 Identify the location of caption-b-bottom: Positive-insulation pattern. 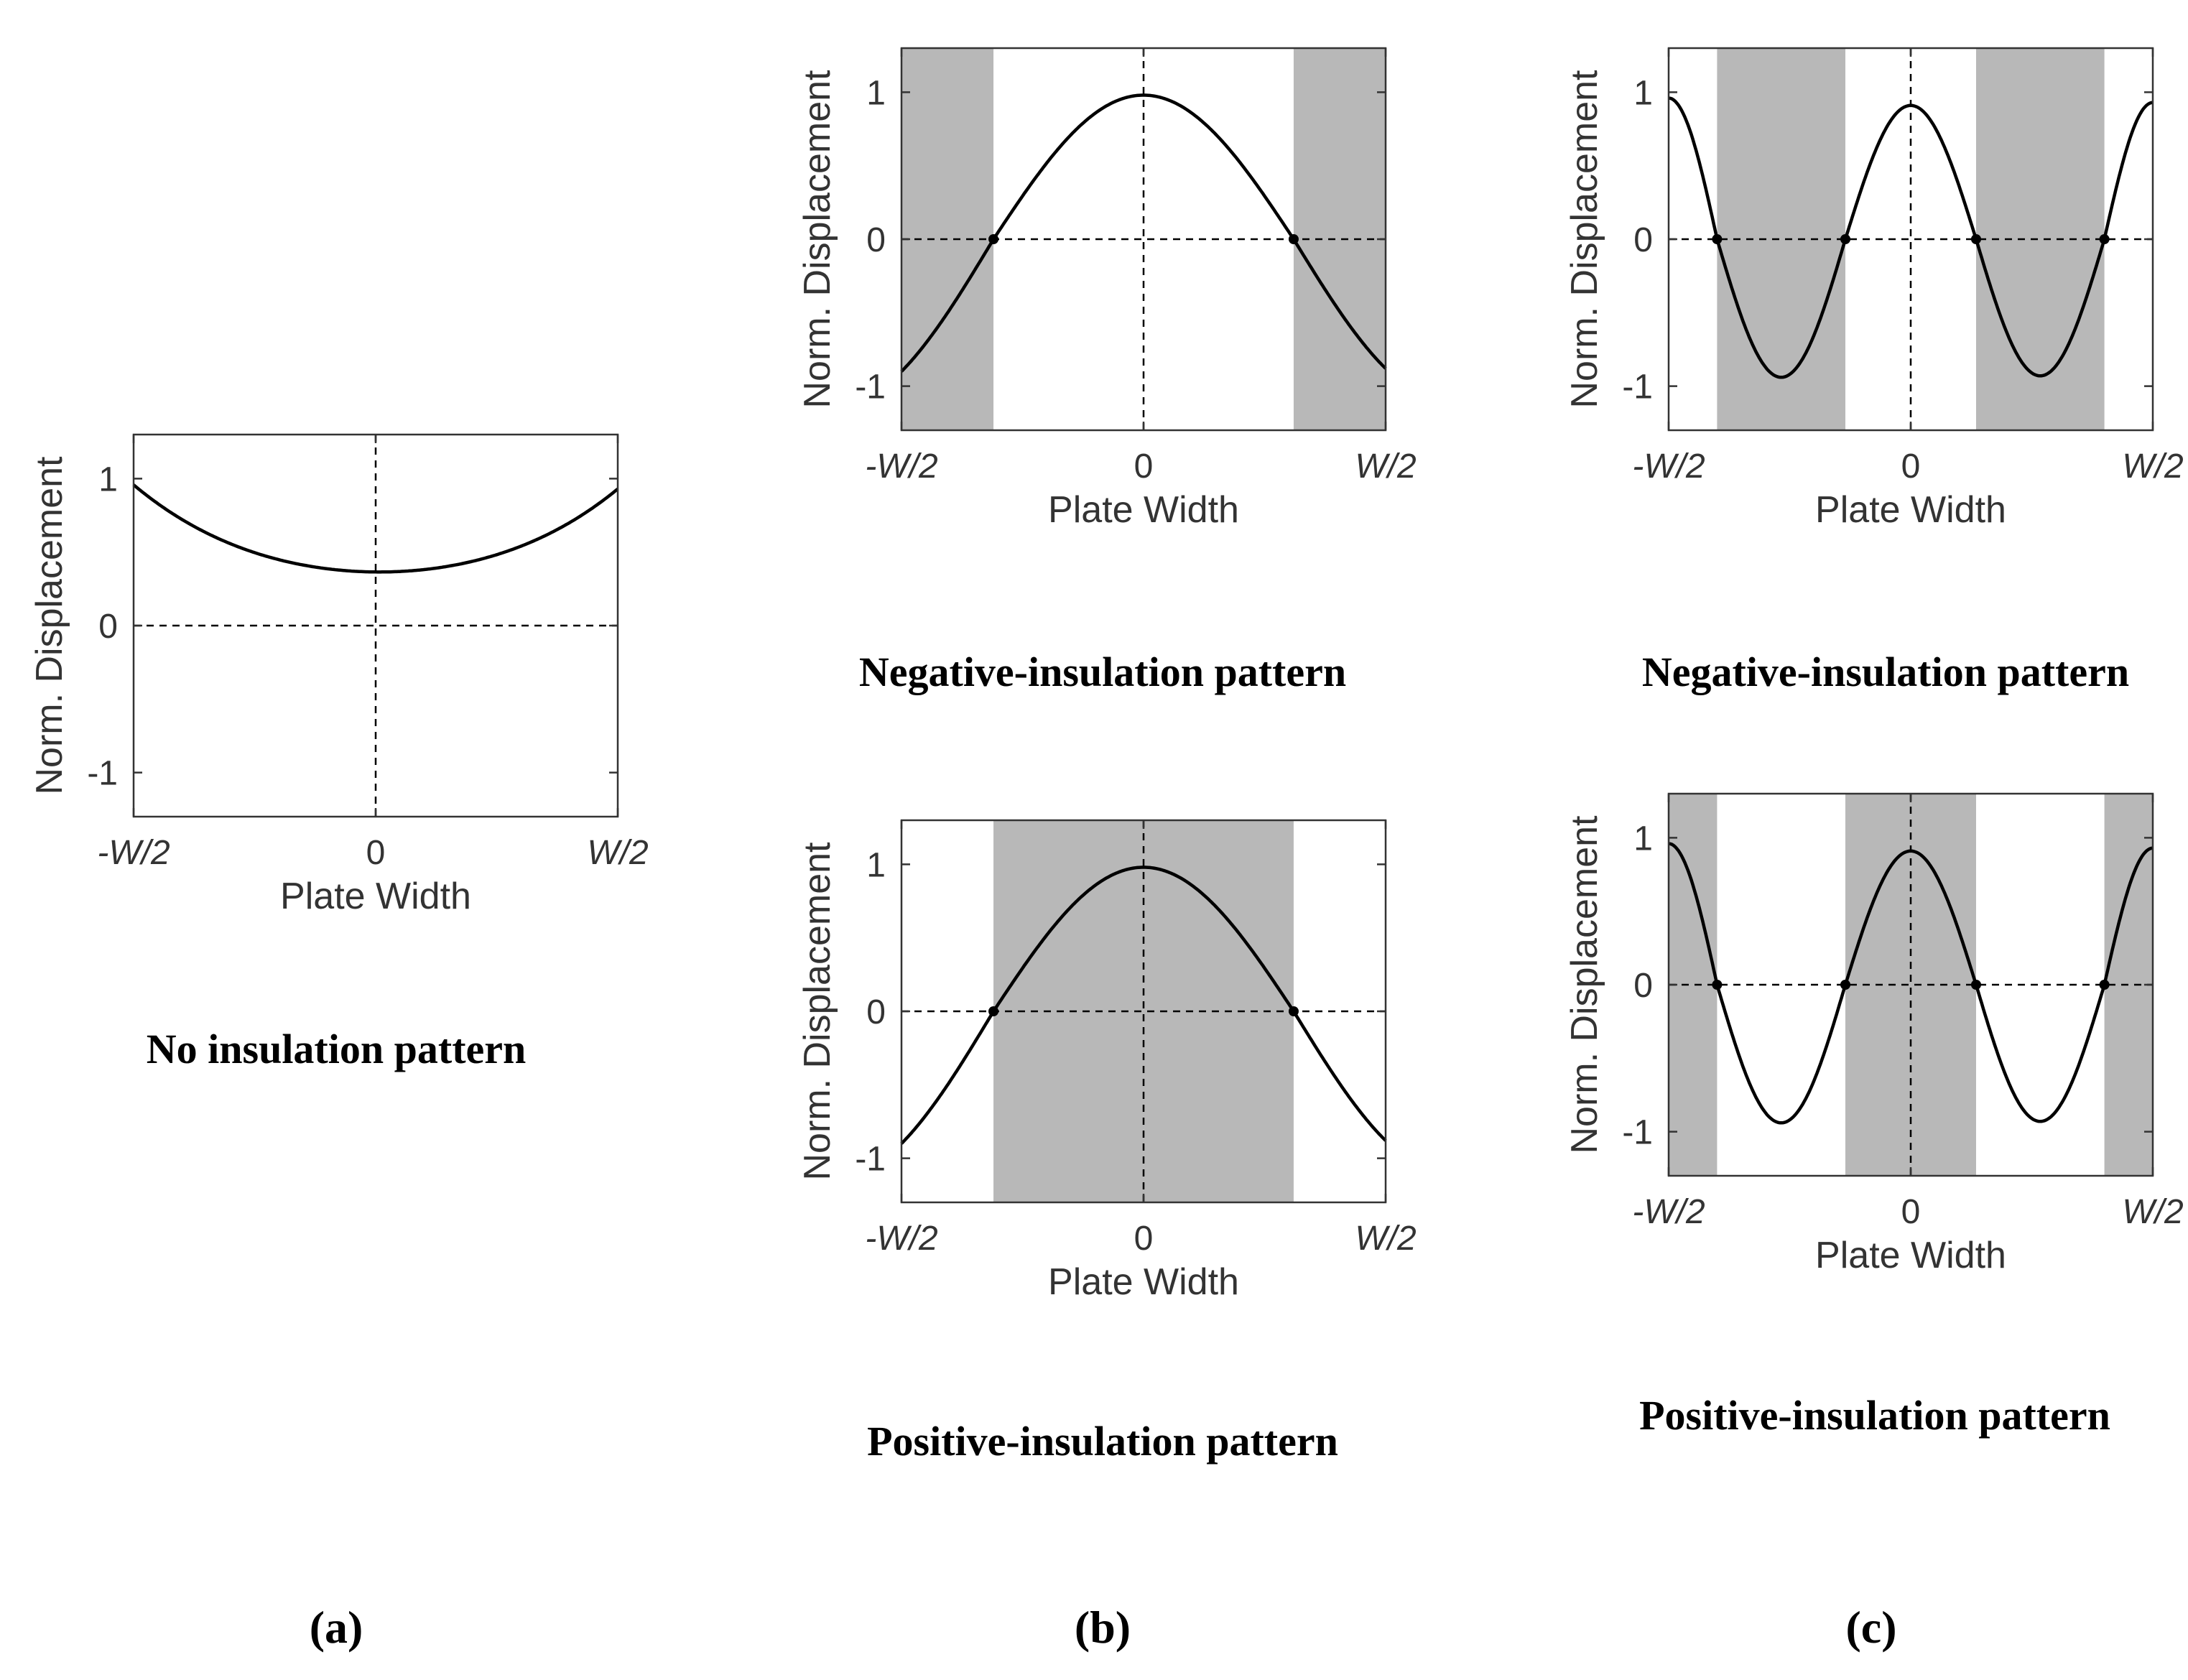
(1102, 1441).